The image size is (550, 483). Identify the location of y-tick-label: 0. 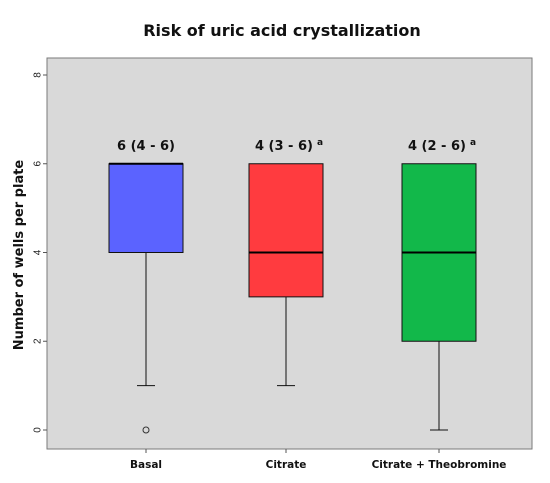
(38, 430).